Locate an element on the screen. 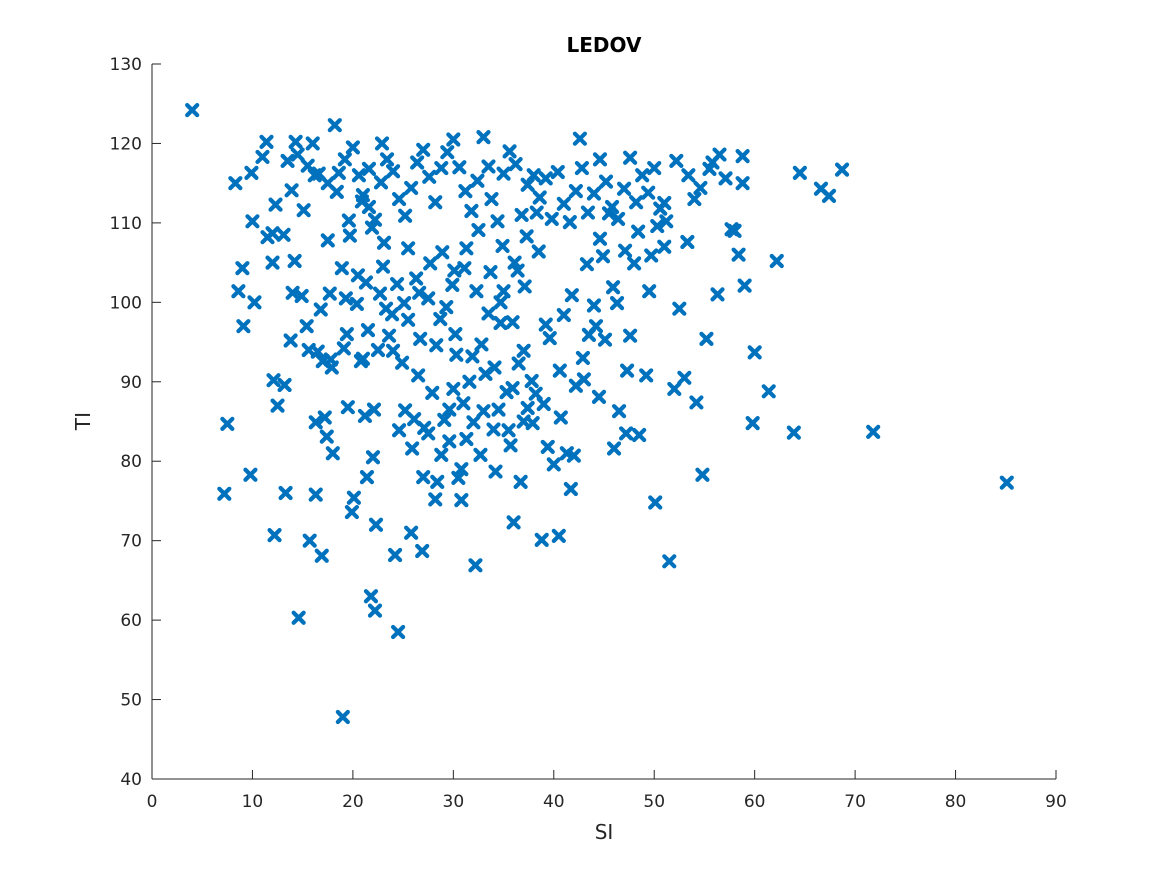 This screenshot has width=1167, height=875. x-tick-label: 50 is located at coordinates (654, 802).